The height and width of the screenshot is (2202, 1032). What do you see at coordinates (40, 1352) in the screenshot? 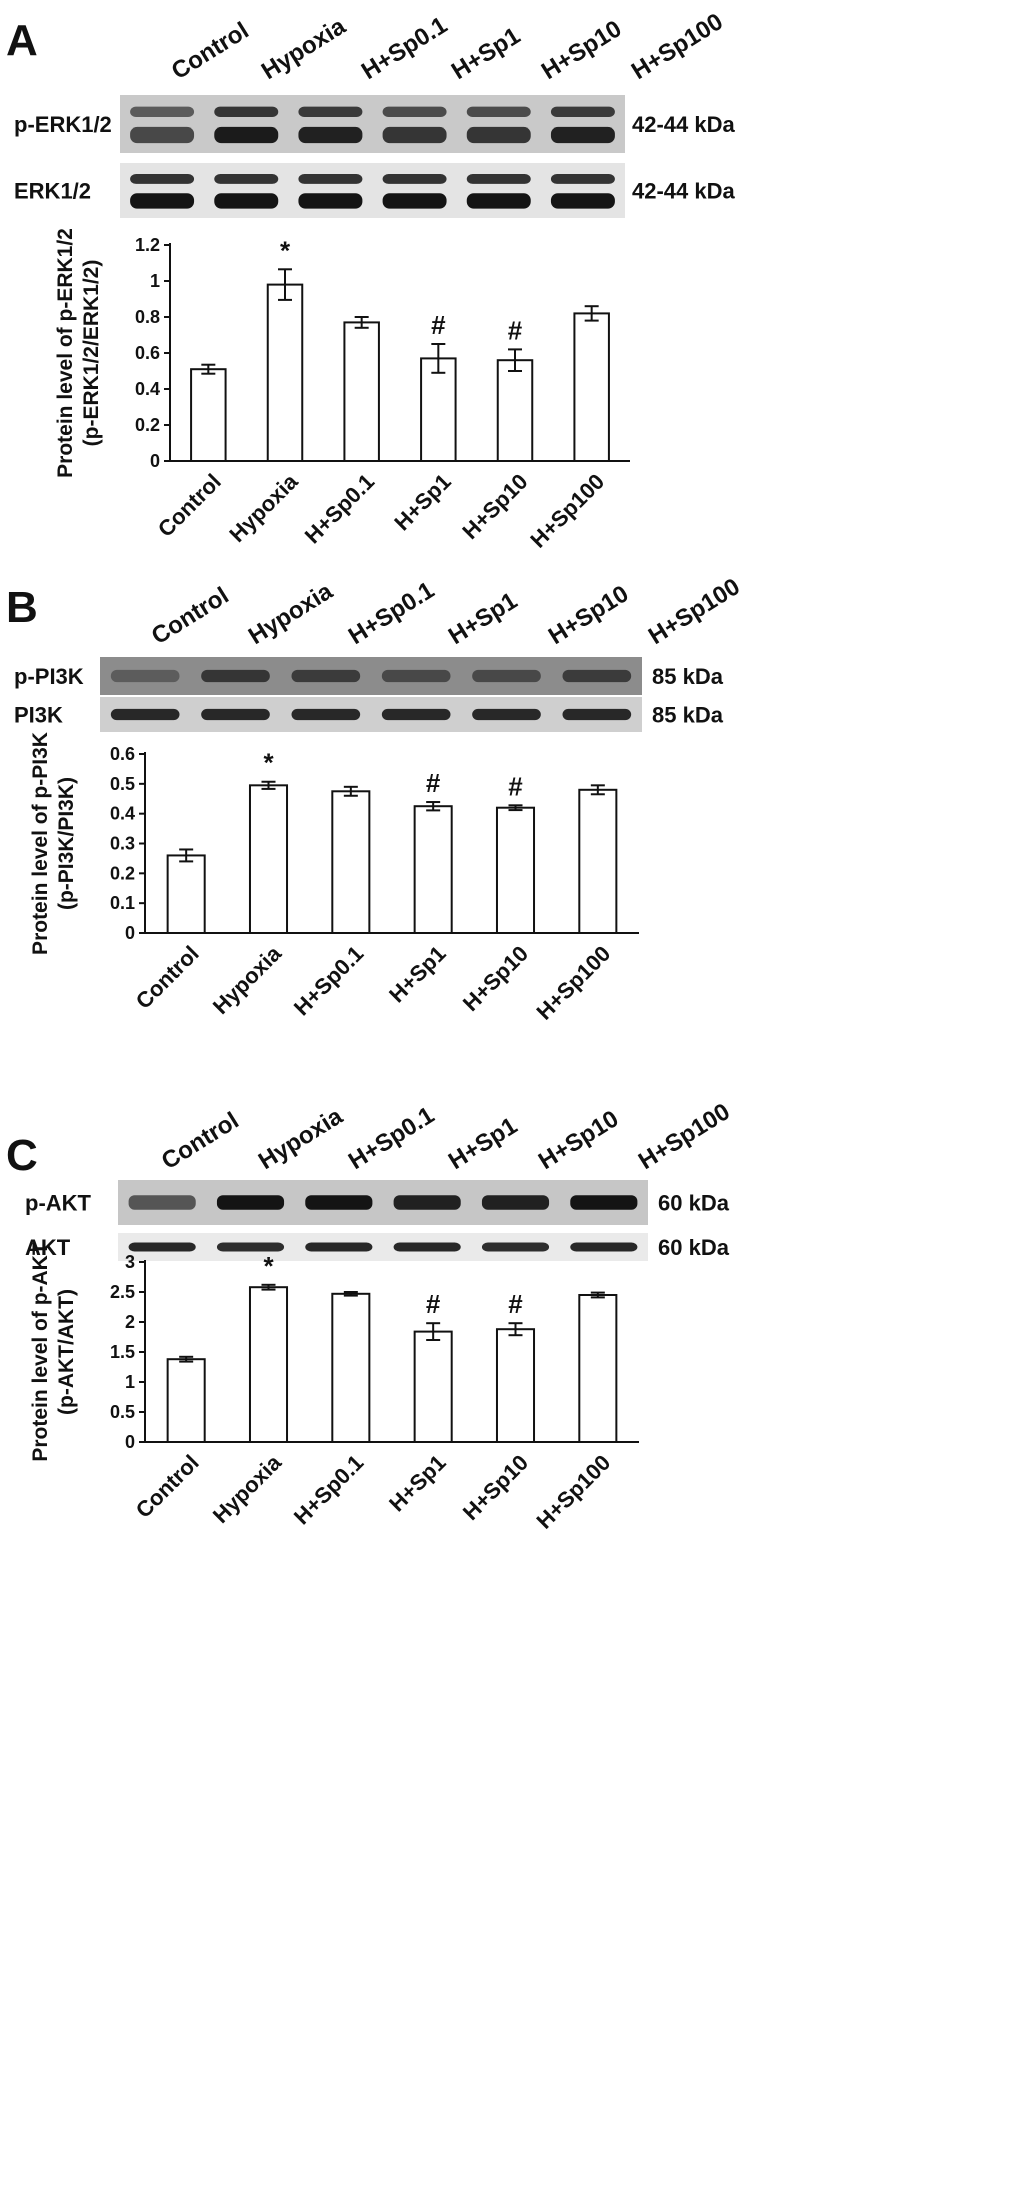
I see `y-axis-title: Protein level of p-AKT` at bounding box center [40, 1352].